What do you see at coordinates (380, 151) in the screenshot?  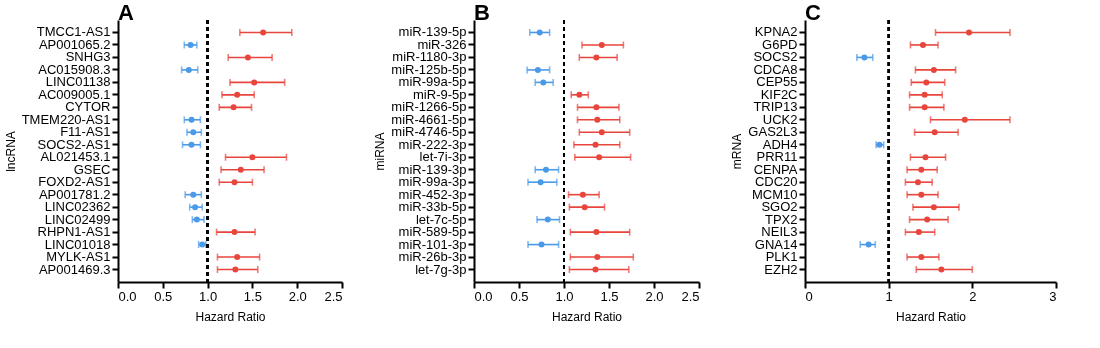 I see `y-axis-title: miRNA` at bounding box center [380, 151].